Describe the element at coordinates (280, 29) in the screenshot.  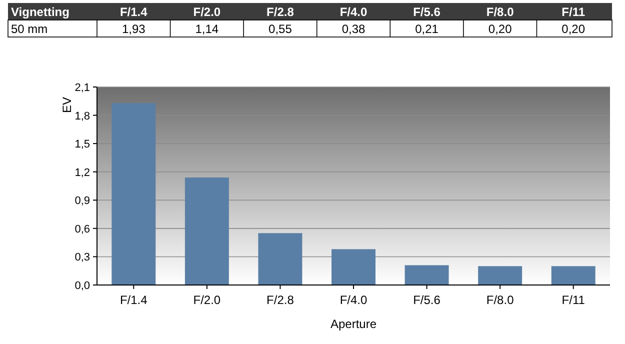
I see `data-label: 0,55` at that location.